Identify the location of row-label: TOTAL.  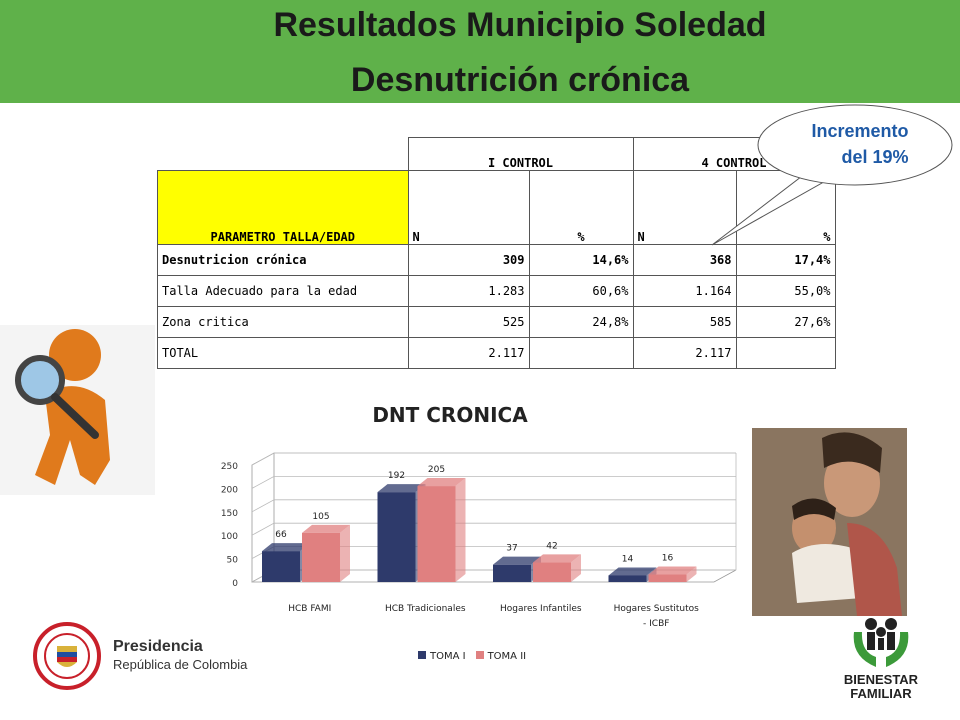
(283, 353).